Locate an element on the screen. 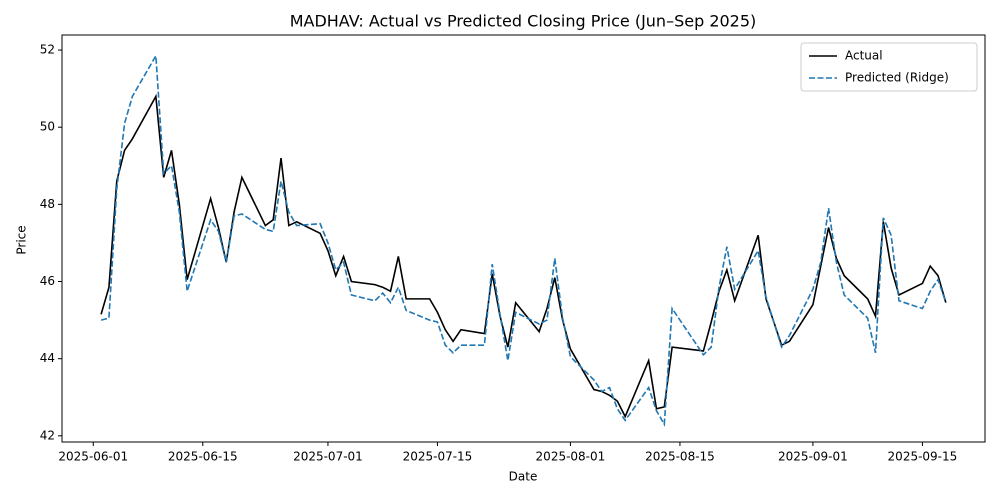 The height and width of the screenshot is (500, 1000). y-axis-label: Price is located at coordinates (22, 239).